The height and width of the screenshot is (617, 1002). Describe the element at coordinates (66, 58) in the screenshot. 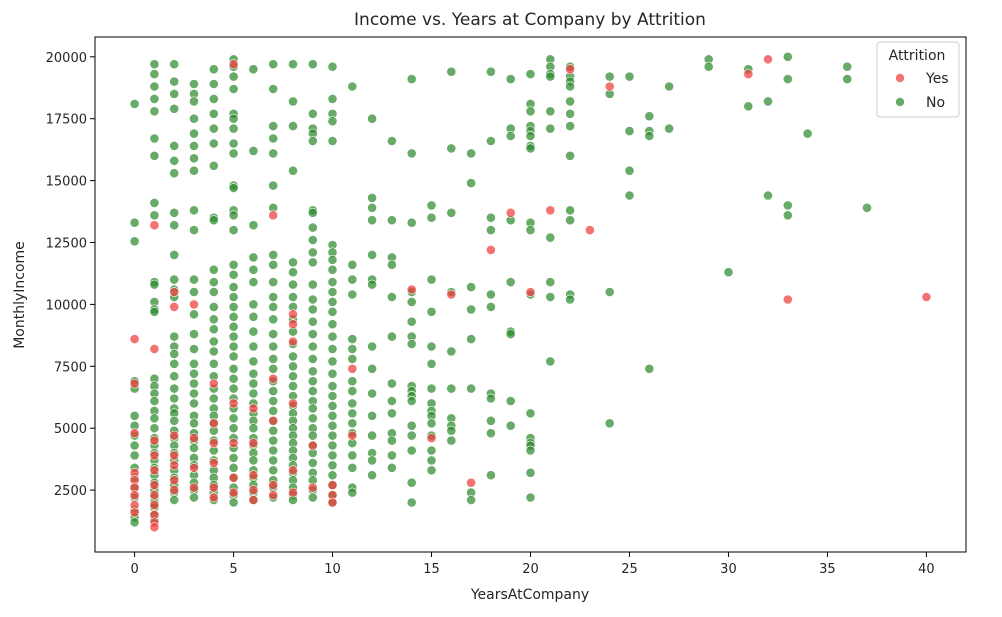

I see `y-tick-label: 20000` at that location.